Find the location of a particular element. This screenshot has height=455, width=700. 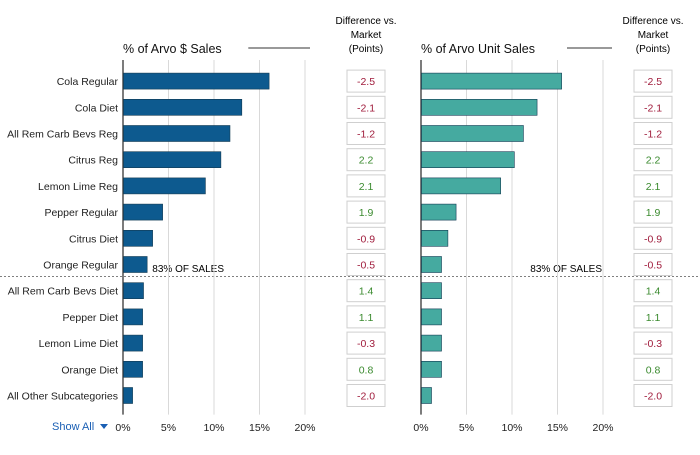

diff-header-line-3: (Points) is located at coordinates (366, 49).